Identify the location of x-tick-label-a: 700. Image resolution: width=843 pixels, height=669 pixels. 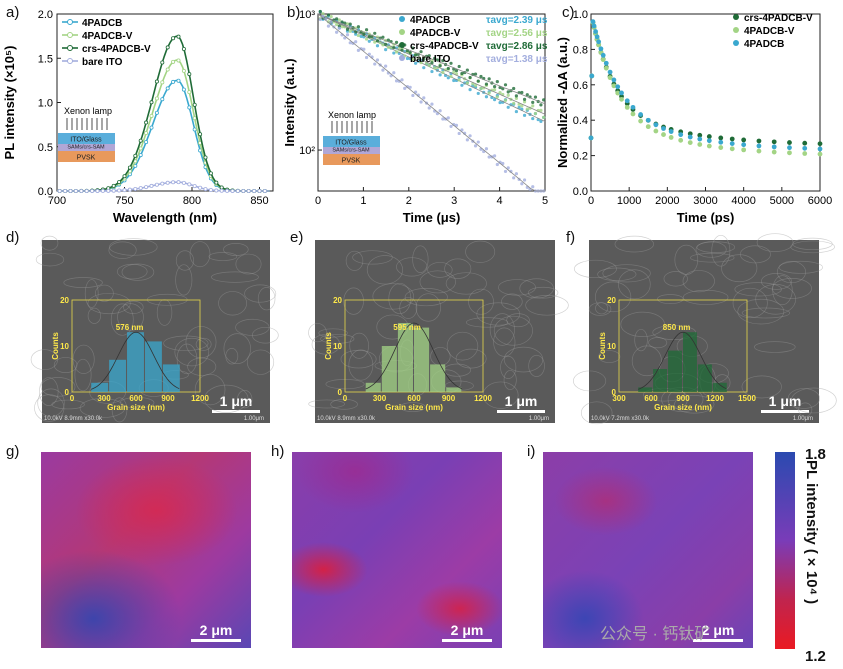
(57, 201).